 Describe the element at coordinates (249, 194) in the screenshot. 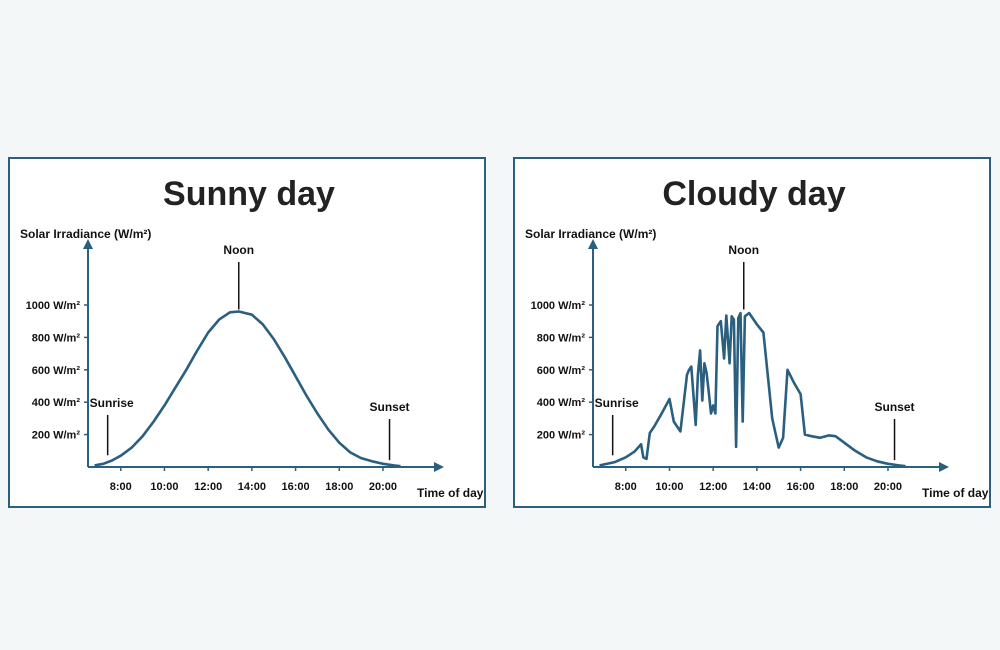

I see `chart-title: Sunny day` at that location.